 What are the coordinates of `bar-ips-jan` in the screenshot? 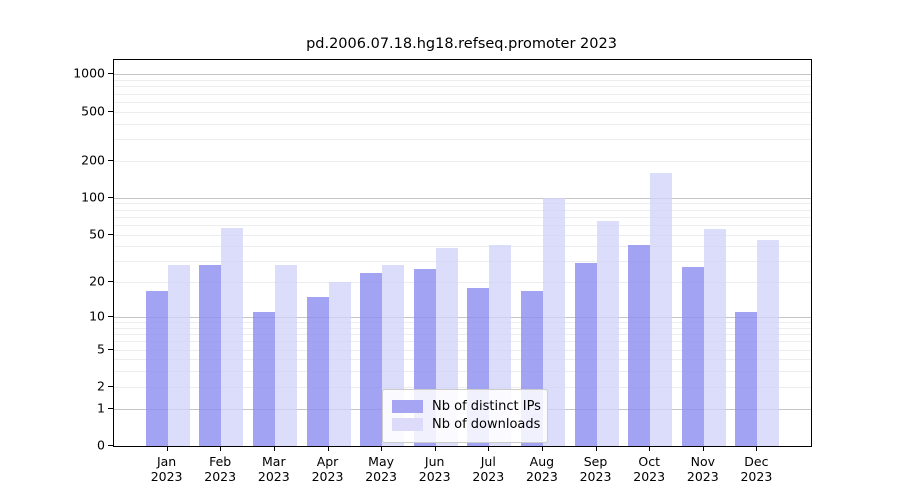 It's located at (156, 368).